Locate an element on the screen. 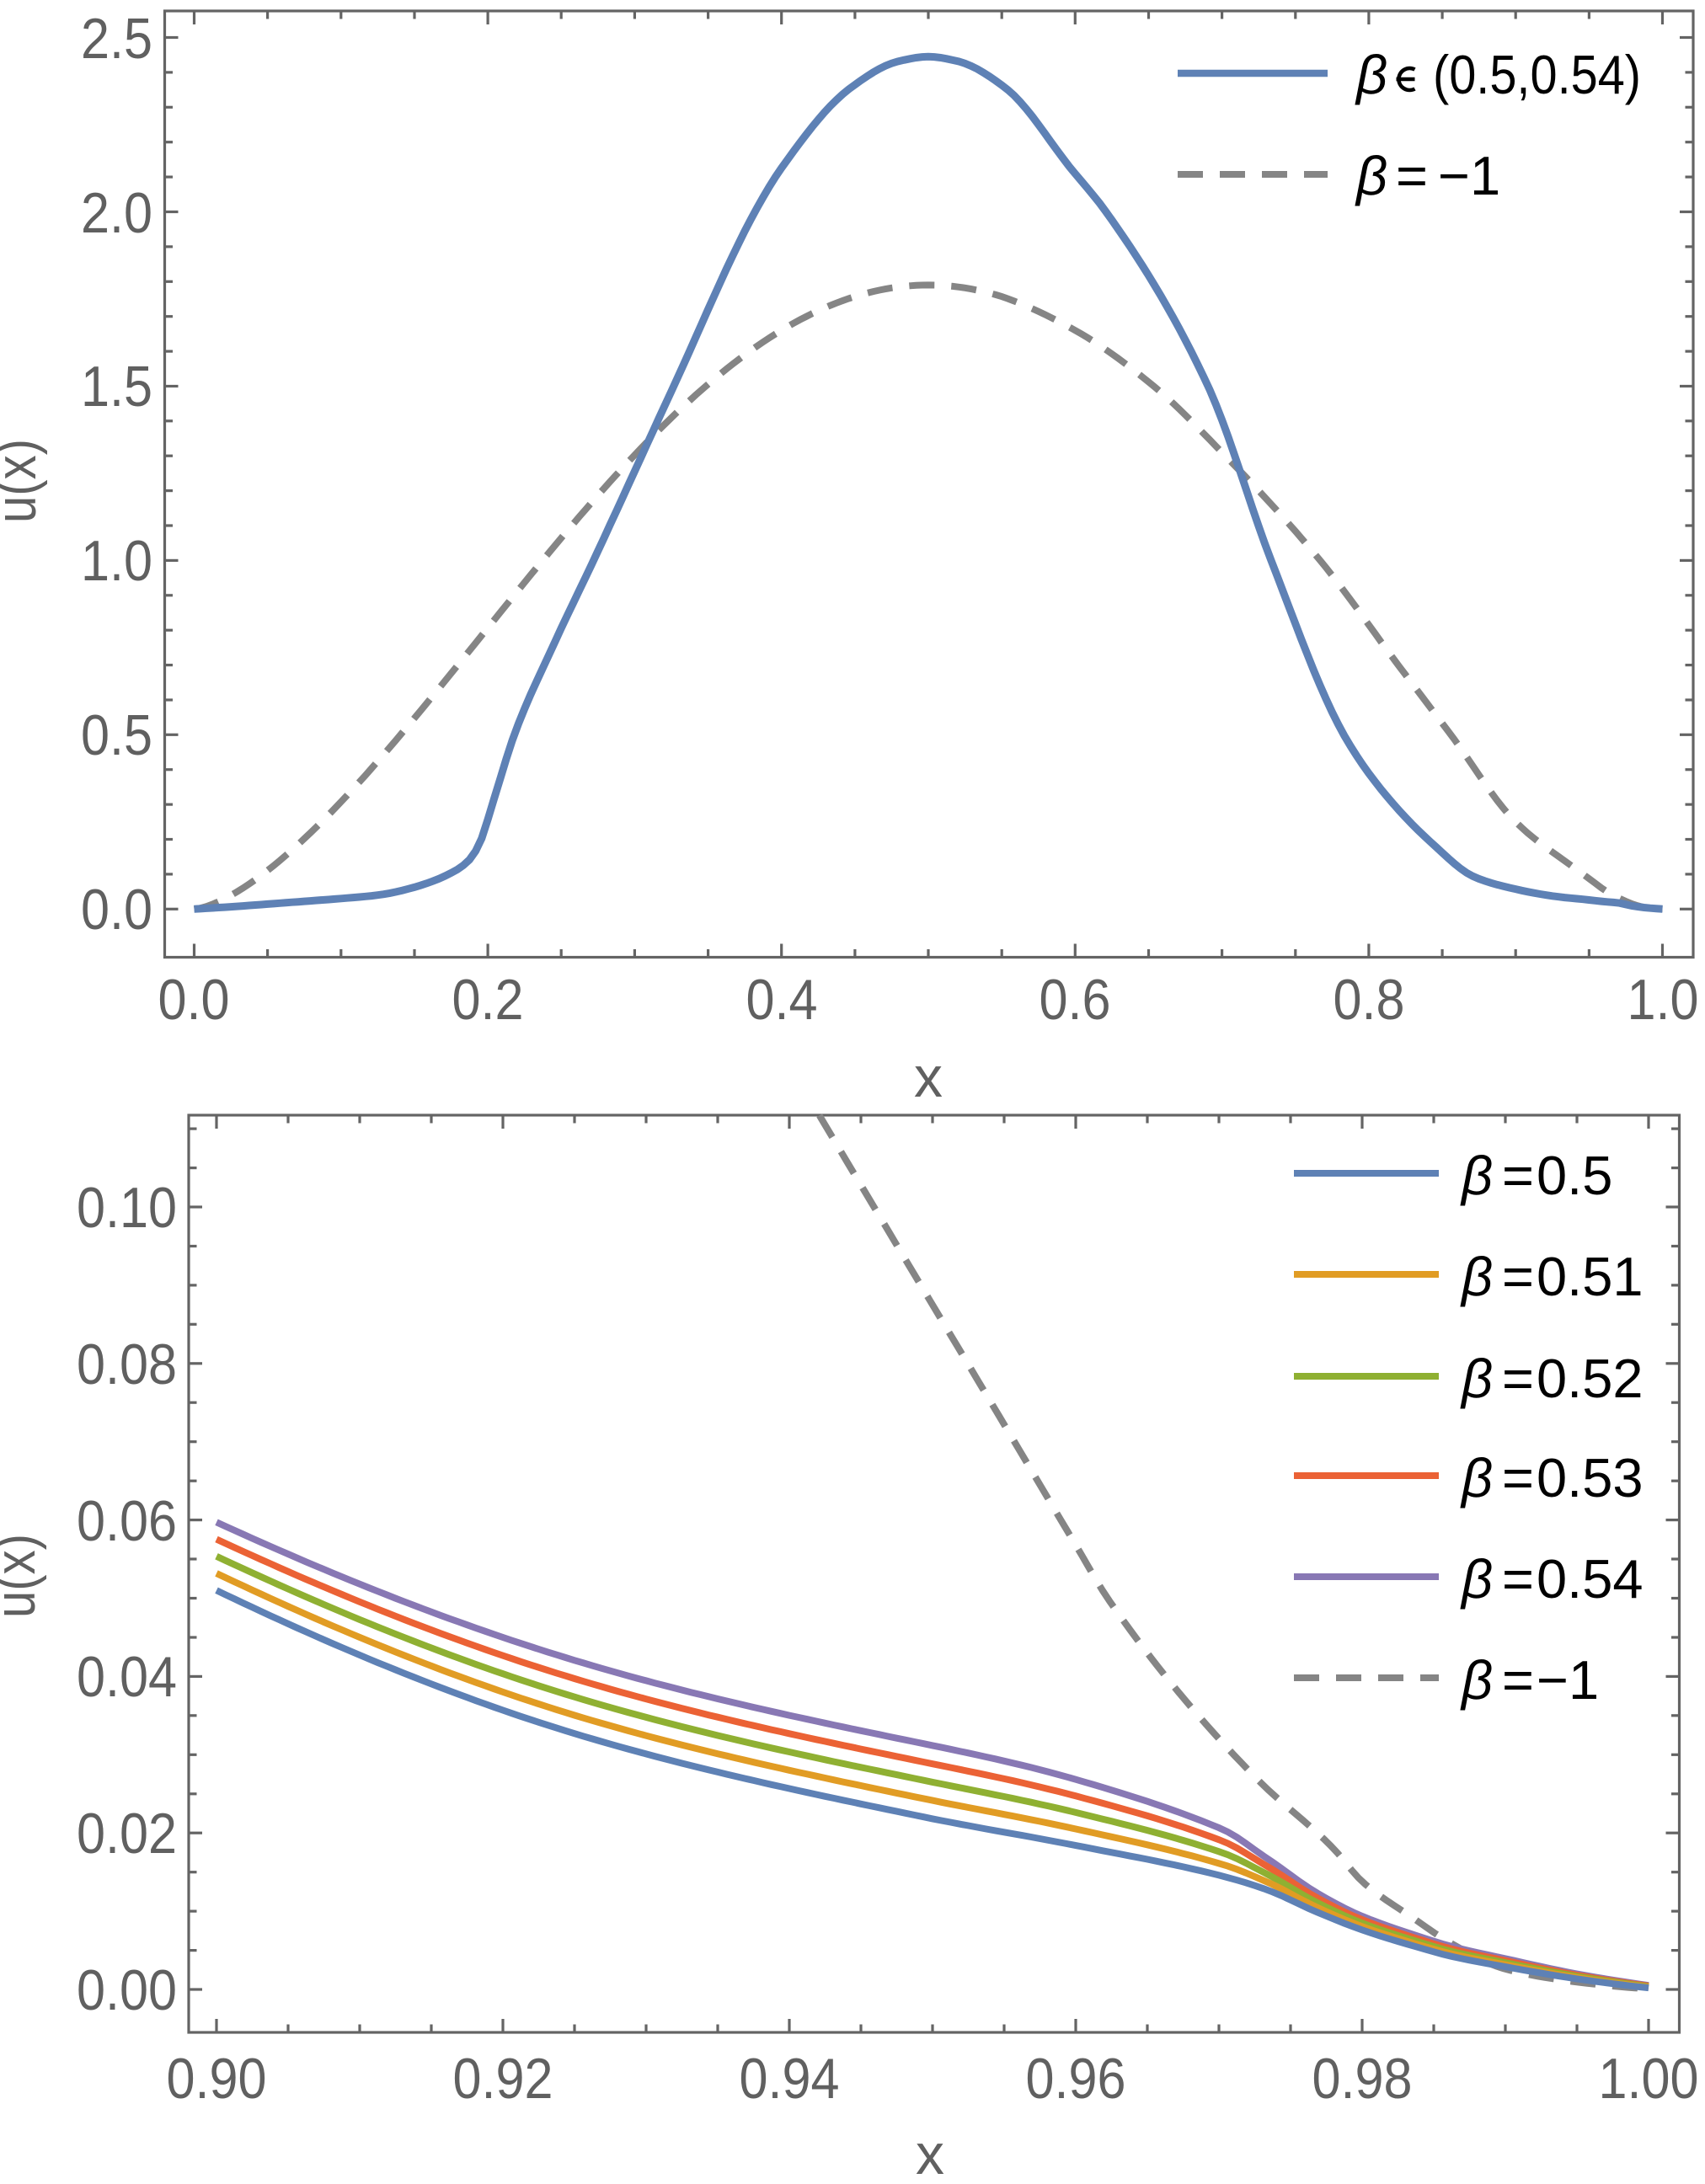 The height and width of the screenshot is (2184, 1705). svg-text: 1.5 is located at coordinates (116, 387).